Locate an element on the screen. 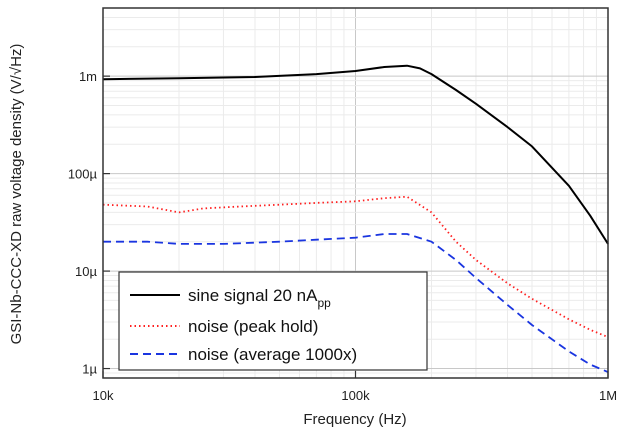 The width and height of the screenshot is (626, 441). legend-label-sine-signal-subscript: pp is located at coordinates (324, 303).